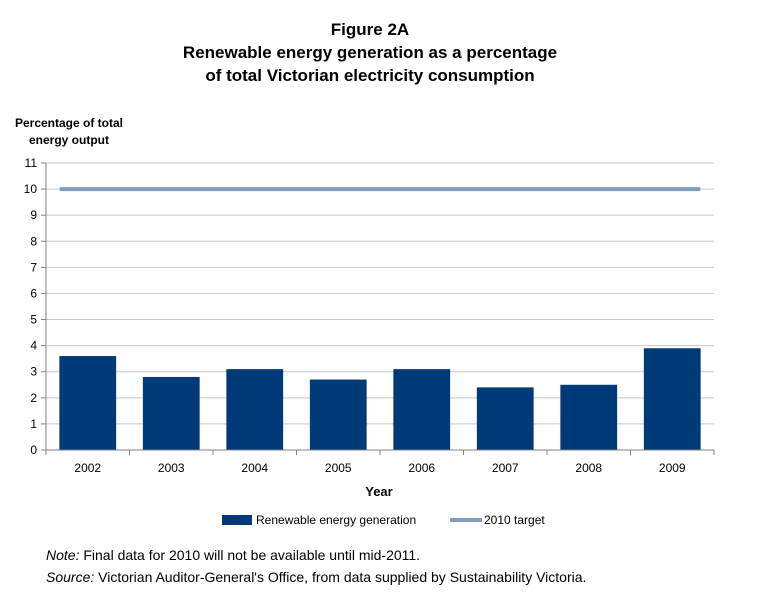  I want to click on y-tick-label: 7, so click(33, 267).